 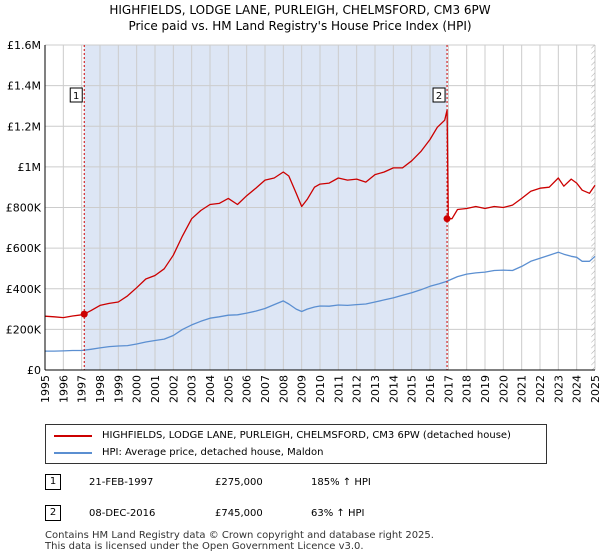 What do you see at coordinates (73, 436) in the screenshot?
I see `legend-swatch-property` at bounding box center [73, 436].